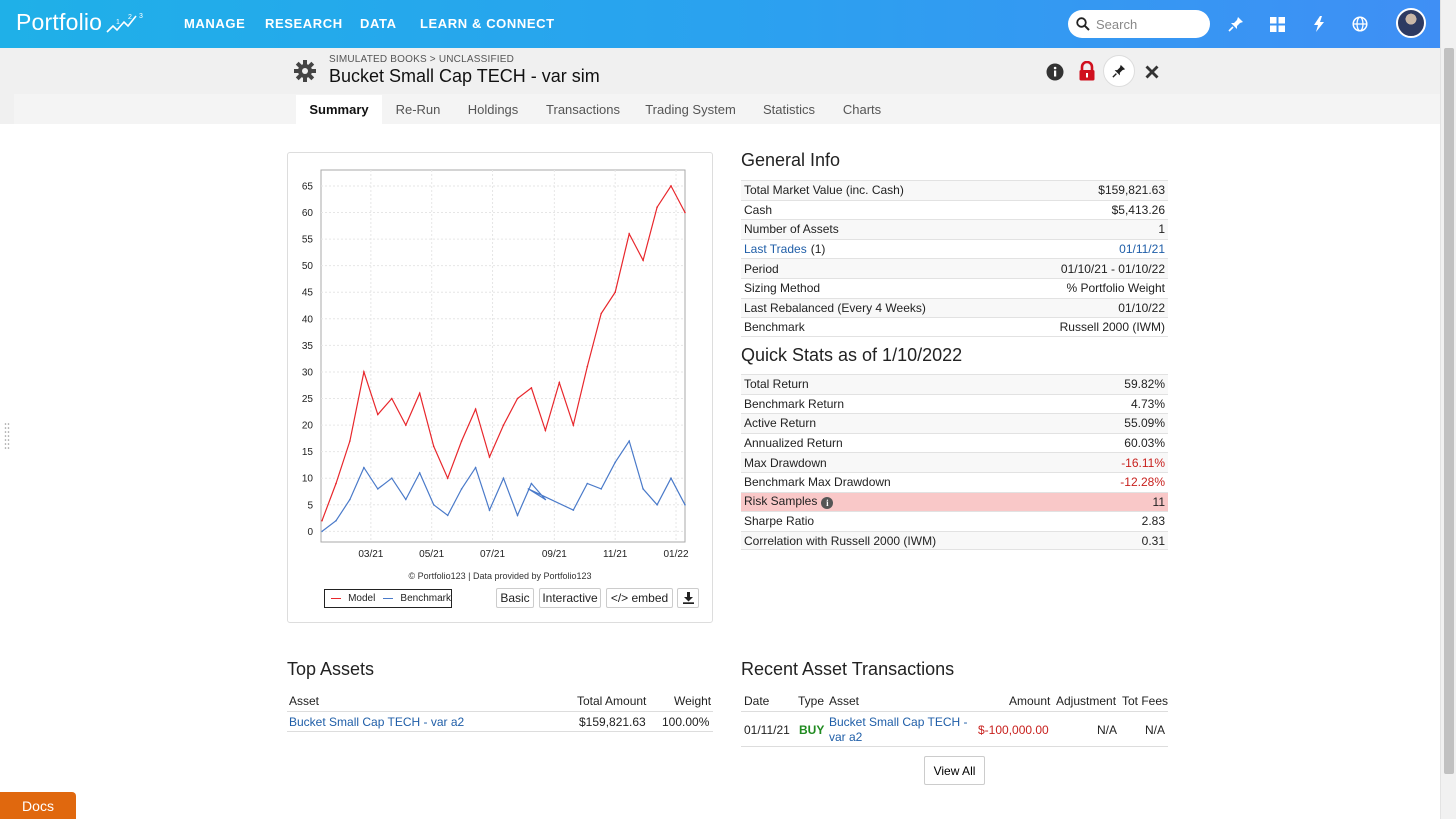 This screenshot has width=1456, height=819. Describe the element at coordinates (38, 805) in the screenshot. I see `docs-button: Docs` at that location.